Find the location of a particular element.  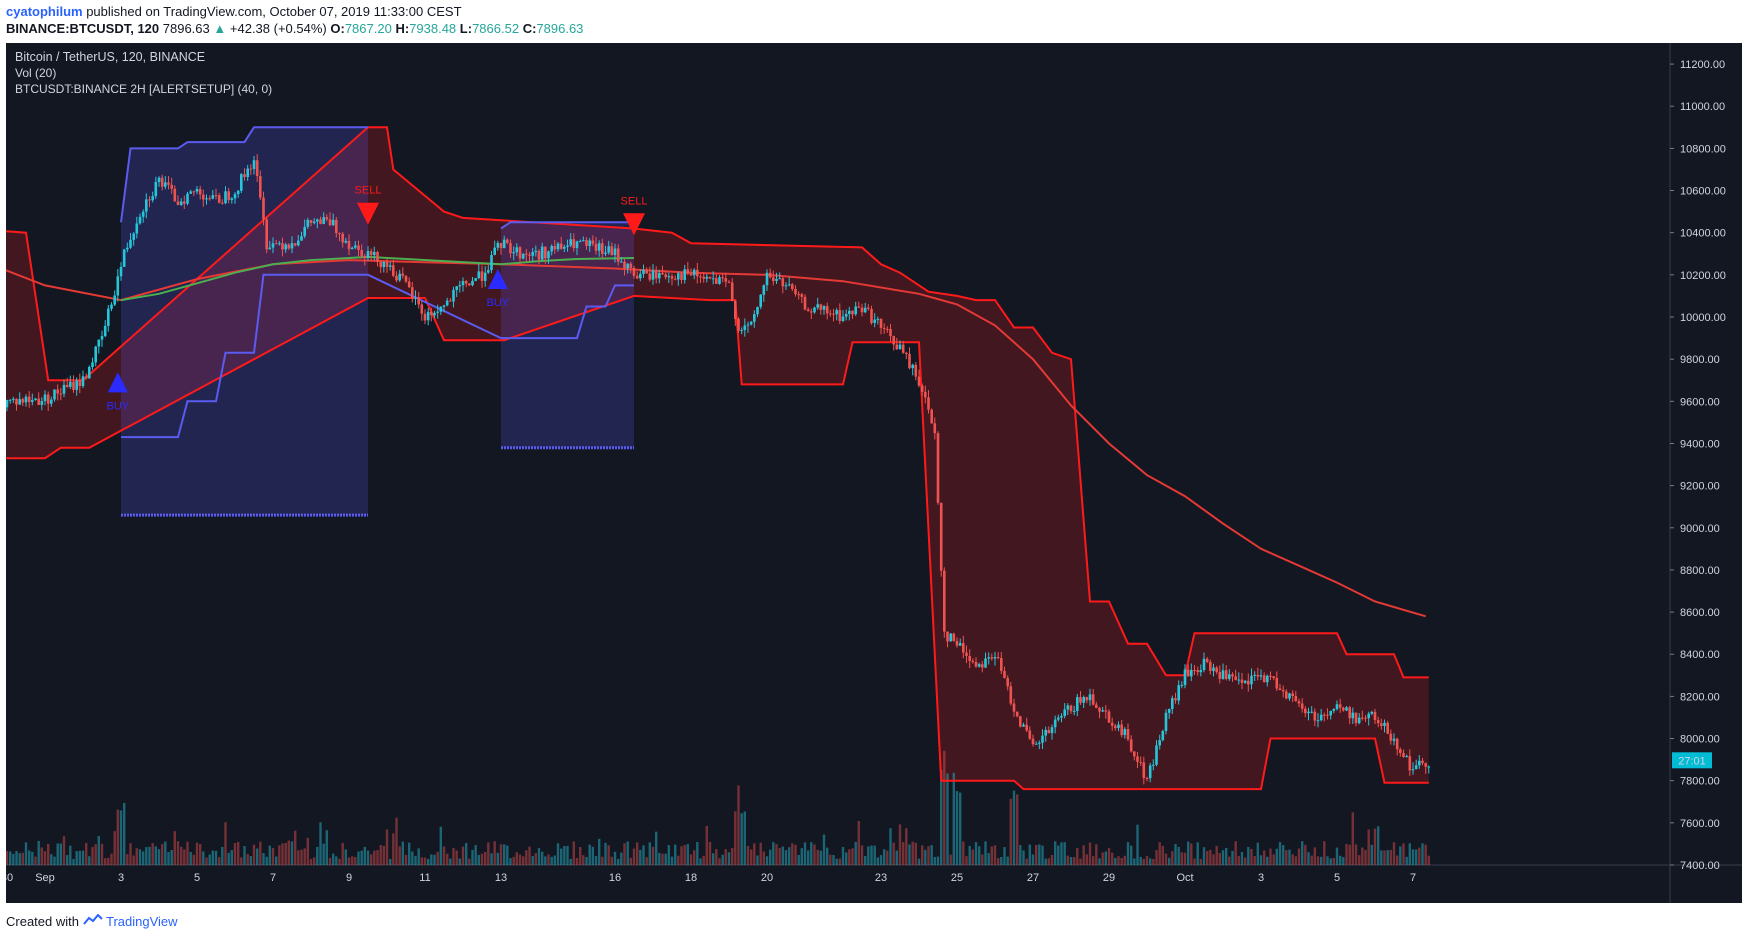

buy-signal-1-icon is located at coordinates (117, 382).